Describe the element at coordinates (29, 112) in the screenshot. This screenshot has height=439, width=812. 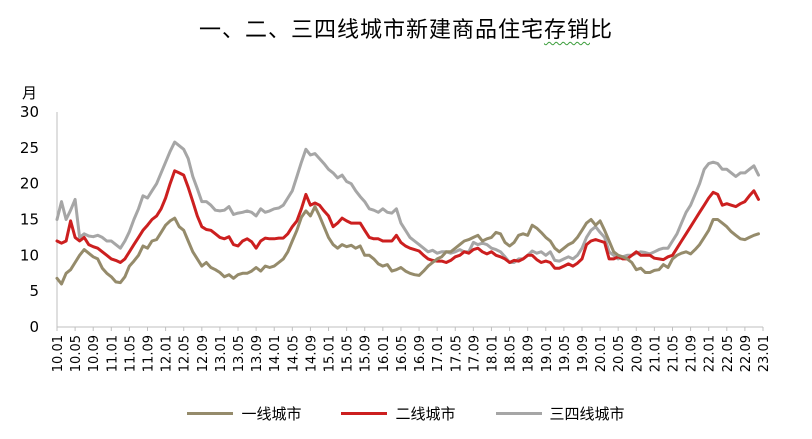
I see `y-tick-label: 30` at that location.